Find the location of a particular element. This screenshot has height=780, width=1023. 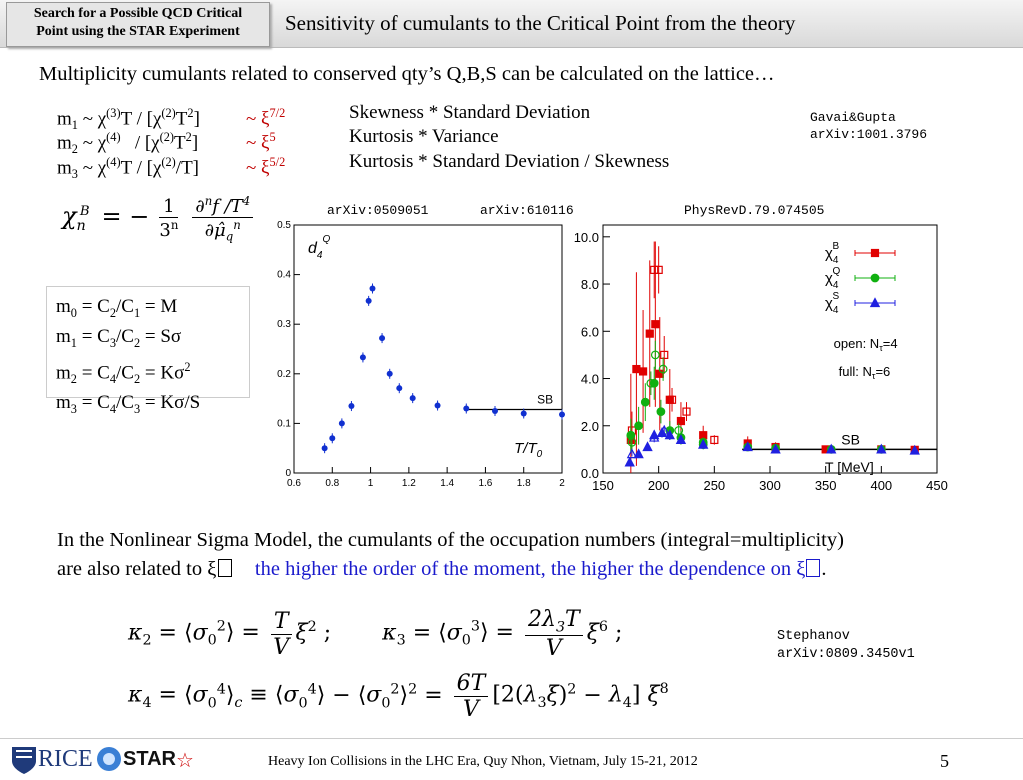

moment-definition: m2 = C4/C2 = Kσ2 is located at coordinates (123, 372).